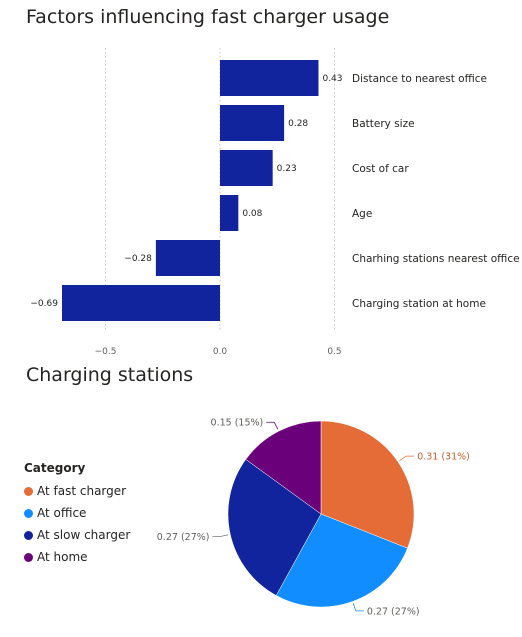 This screenshot has width=522, height=637. I want to click on pie-chart-title: Charging stations, so click(110, 375).